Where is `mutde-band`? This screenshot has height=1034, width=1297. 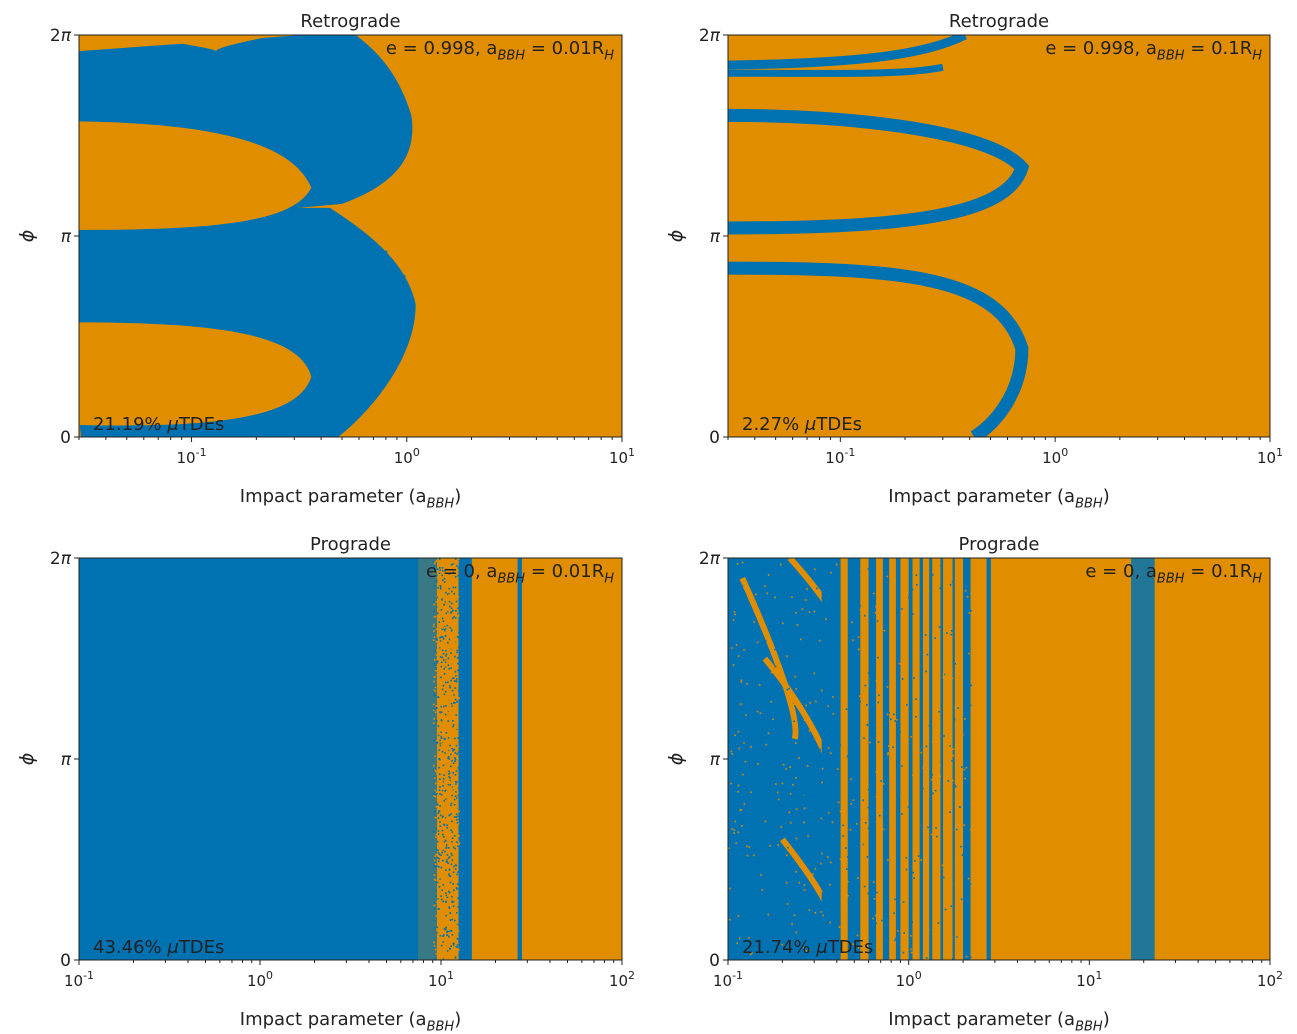 mutde-band is located at coordinates (953, 759).